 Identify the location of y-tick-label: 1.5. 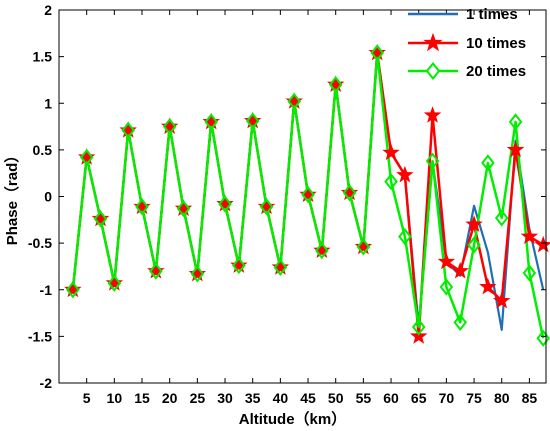
(43, 57).